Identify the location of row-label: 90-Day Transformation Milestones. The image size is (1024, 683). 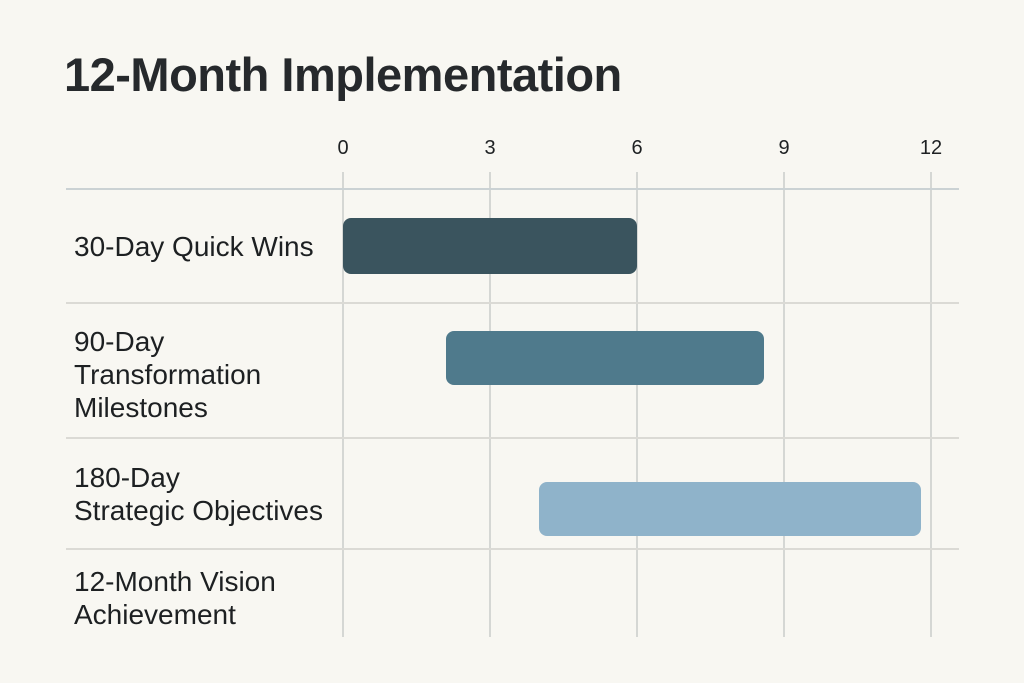
(168, 374).